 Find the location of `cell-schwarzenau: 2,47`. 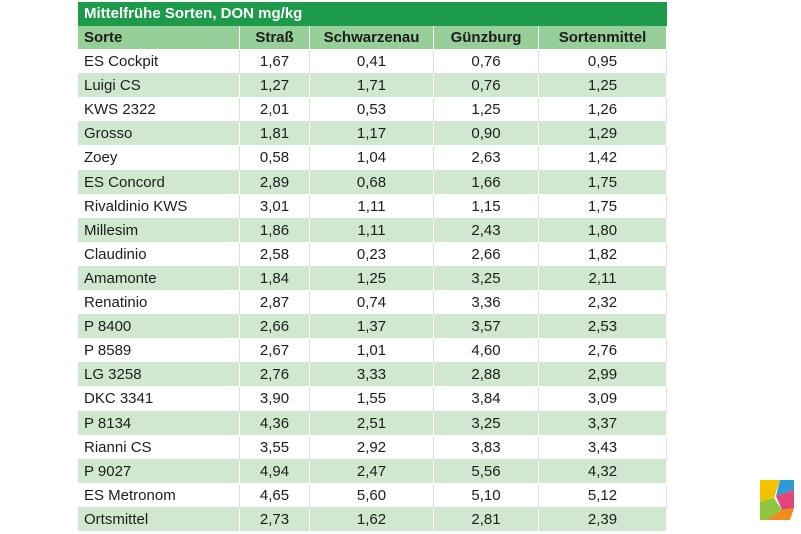

cell-schwarzenau: 2,47 is located at coordinates (372, 471).